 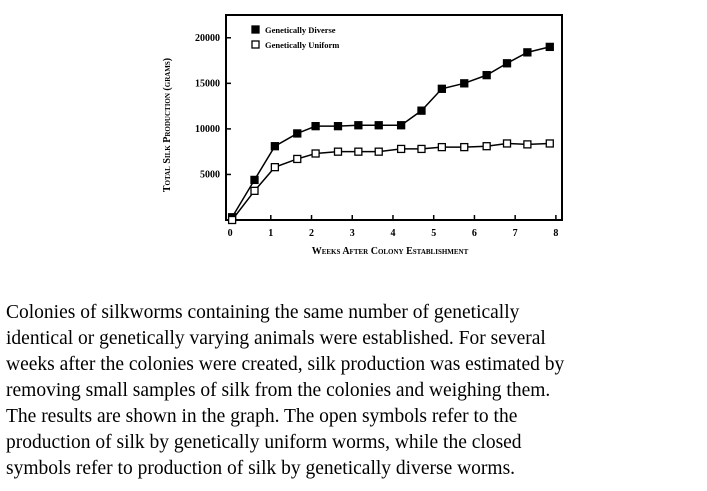 What do you see at coordinates (515, 233) in the screenshot?
I see `x-tick-label: 7` at bounding box center [515, 233].